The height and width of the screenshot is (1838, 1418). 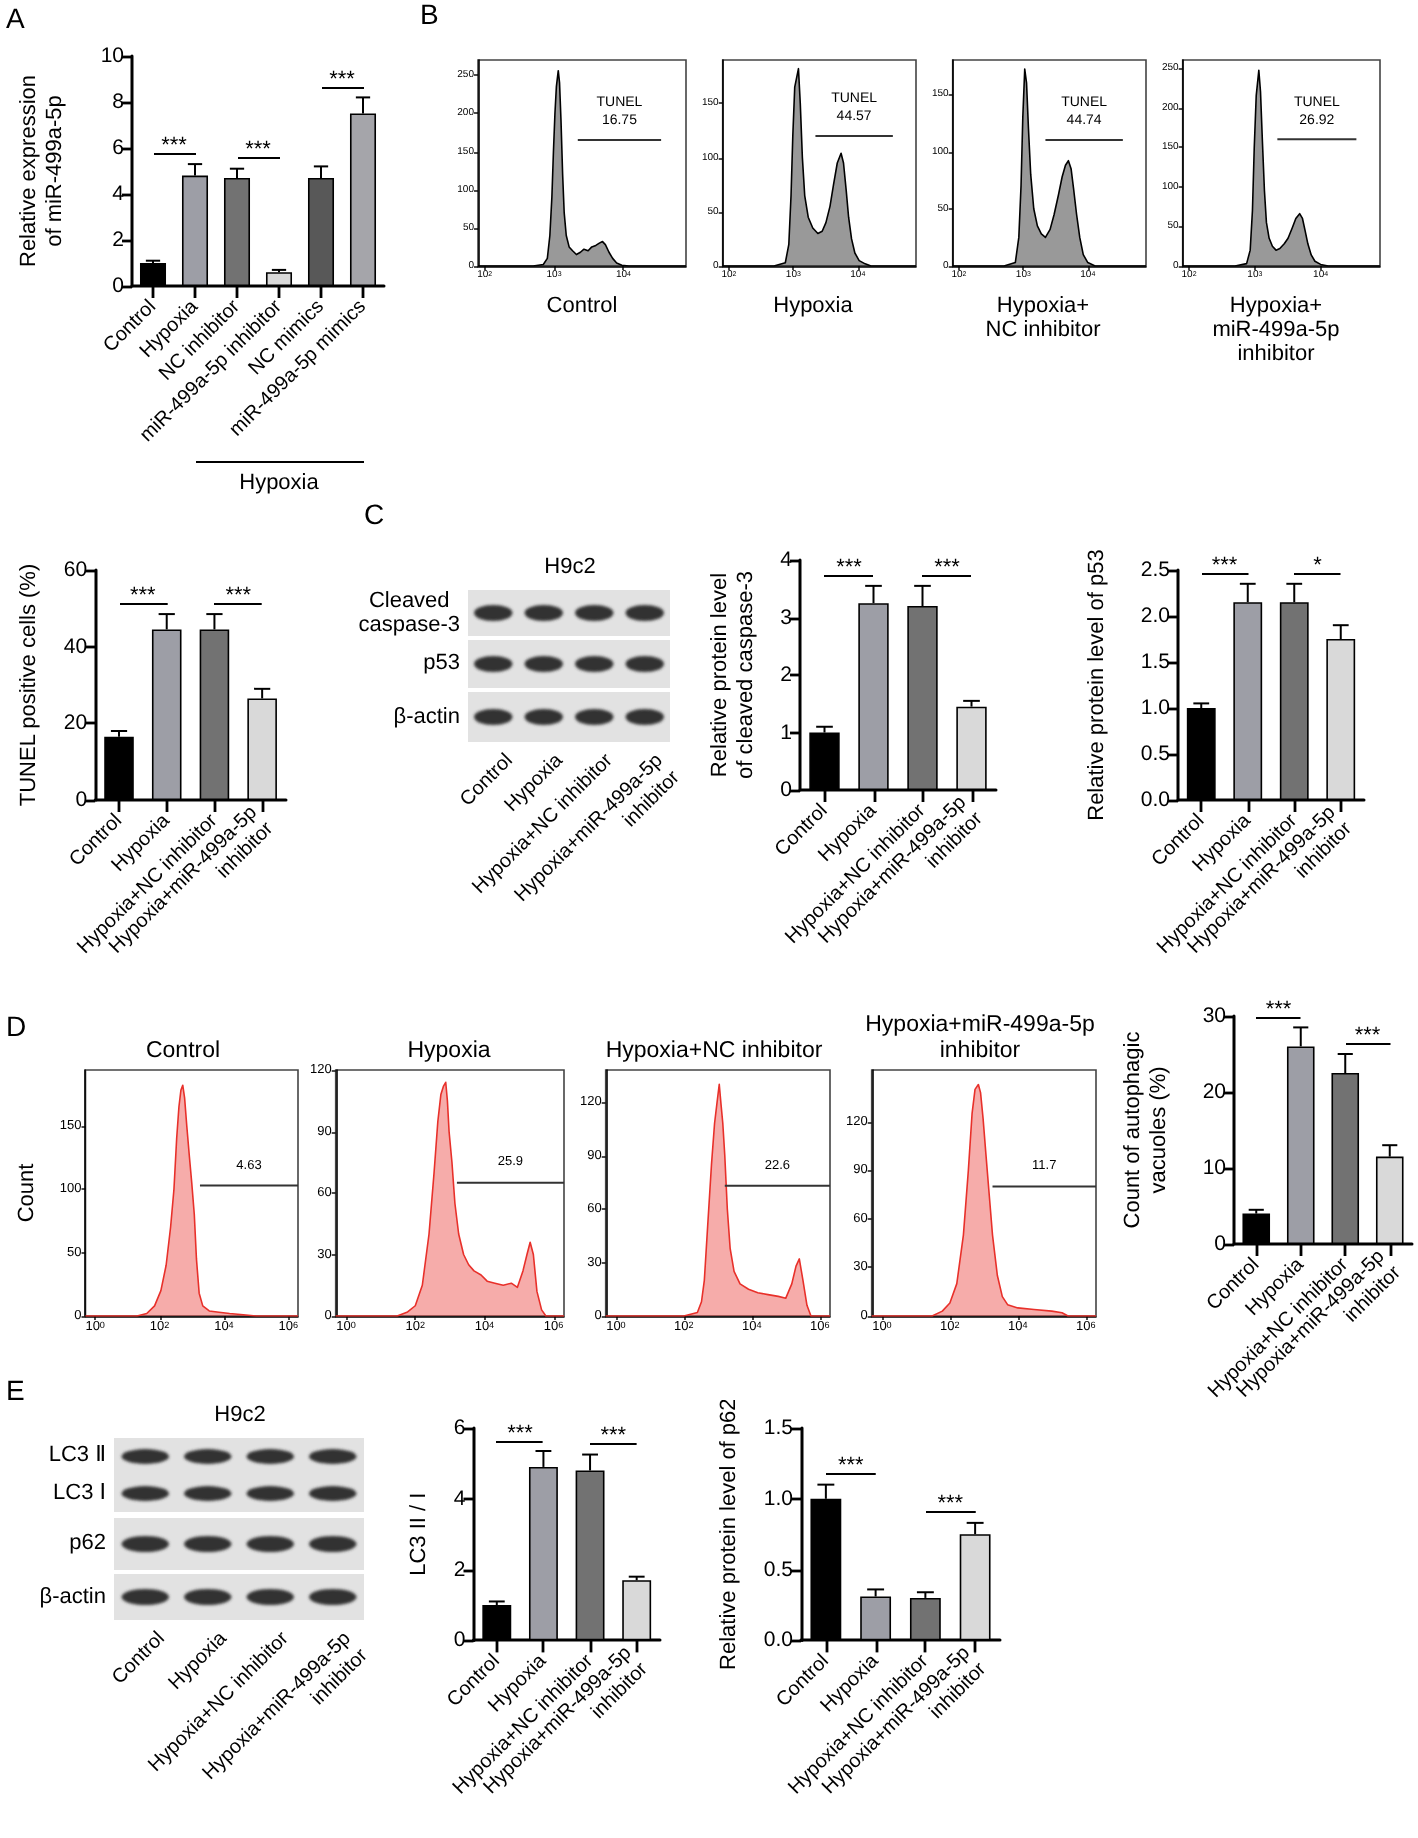 I want to click on category-label: p53, so click(x=441, y=663).